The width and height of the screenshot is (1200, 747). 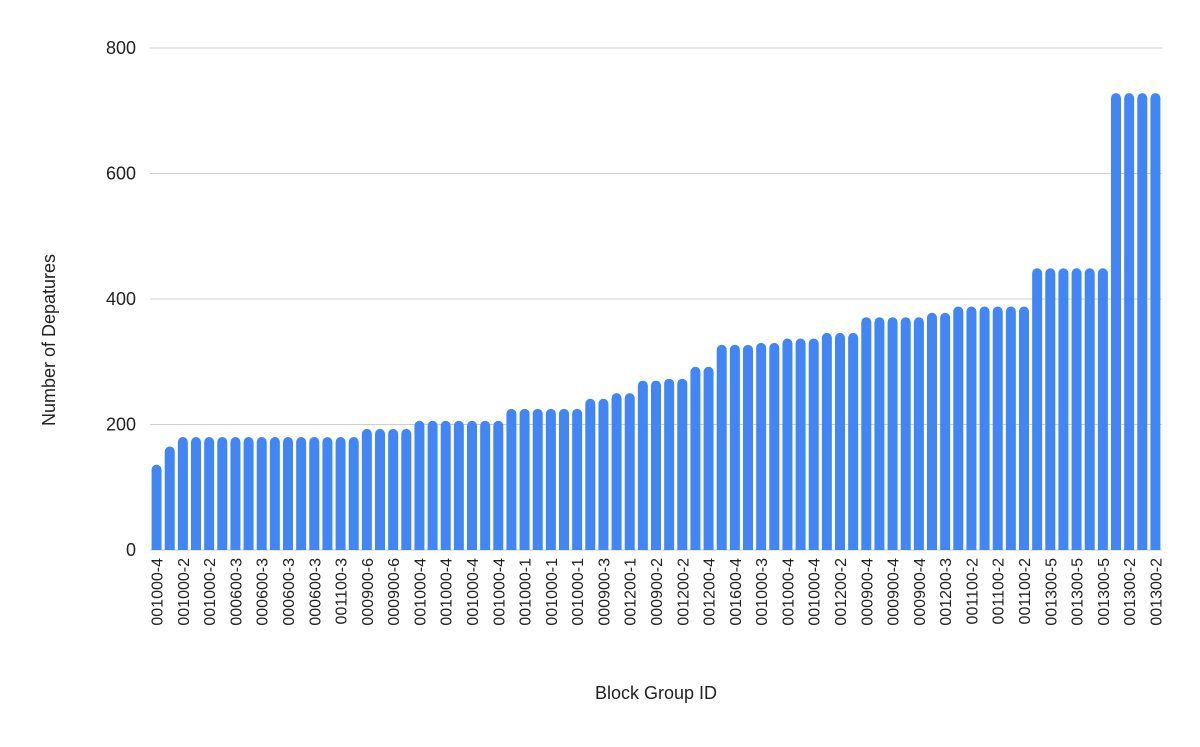 What do you see at coordinates (631, 592) in the screenshot?
I see `x-tick-label: 001200-1` at bounding box center [631, 592].